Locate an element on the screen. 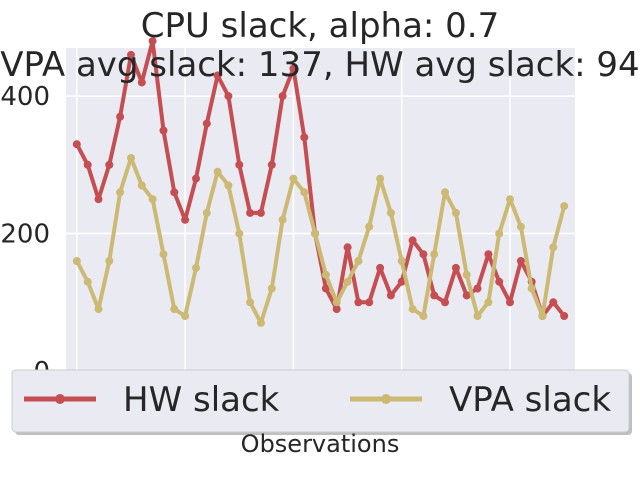 This screenshot has height=480, width=640. legend-vpa-marker is located at coordinates (386, 399).